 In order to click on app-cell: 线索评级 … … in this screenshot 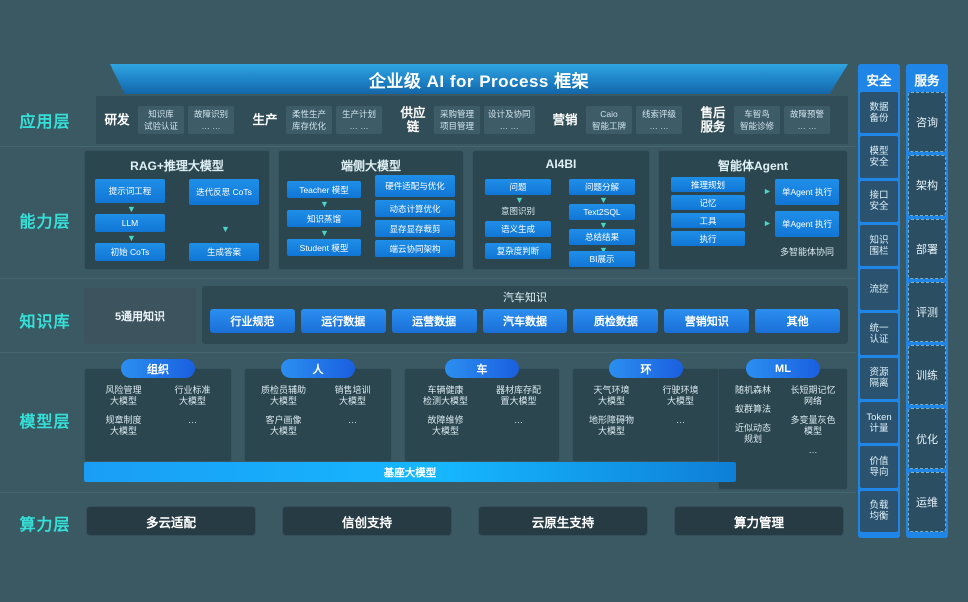, I will do `click(659, 120)`.